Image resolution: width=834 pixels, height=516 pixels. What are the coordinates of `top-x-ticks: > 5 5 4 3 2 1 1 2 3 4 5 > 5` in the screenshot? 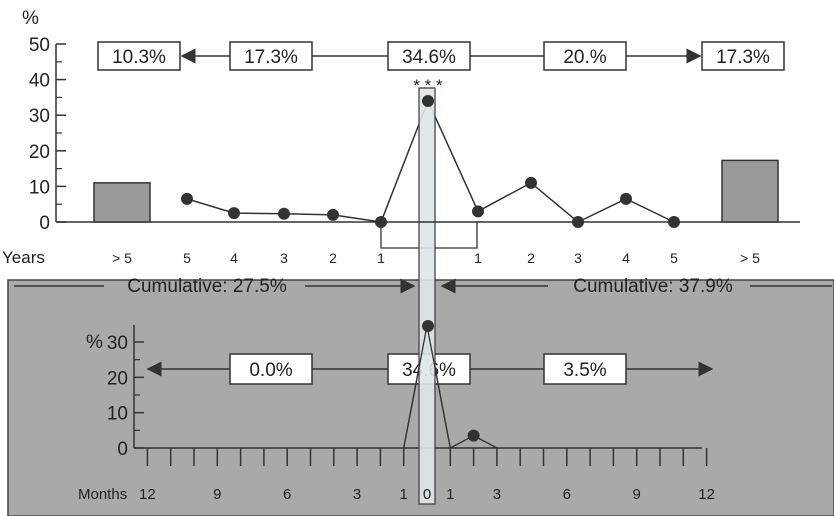 It's located at (436, 258).